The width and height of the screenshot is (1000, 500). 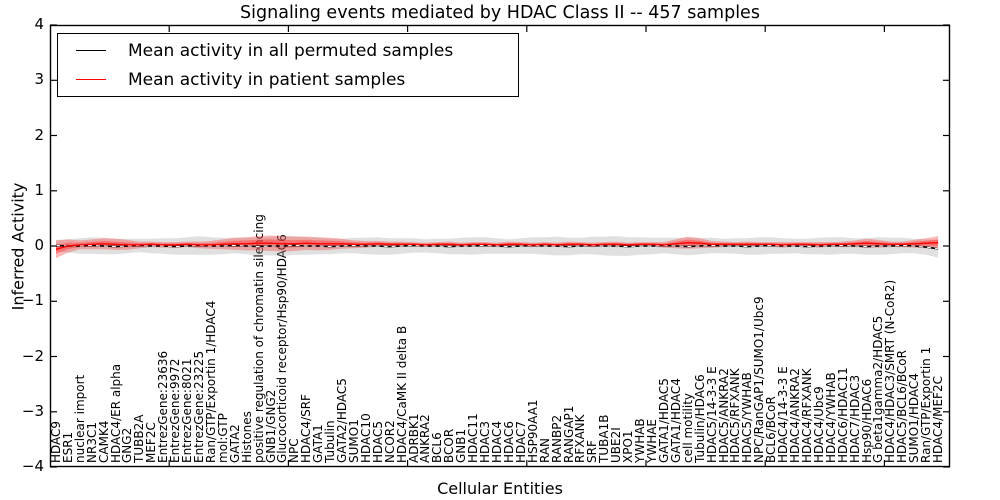 I want to click on legend-item-patient: Mean activity in patient samples, so click(x=288, y=79).